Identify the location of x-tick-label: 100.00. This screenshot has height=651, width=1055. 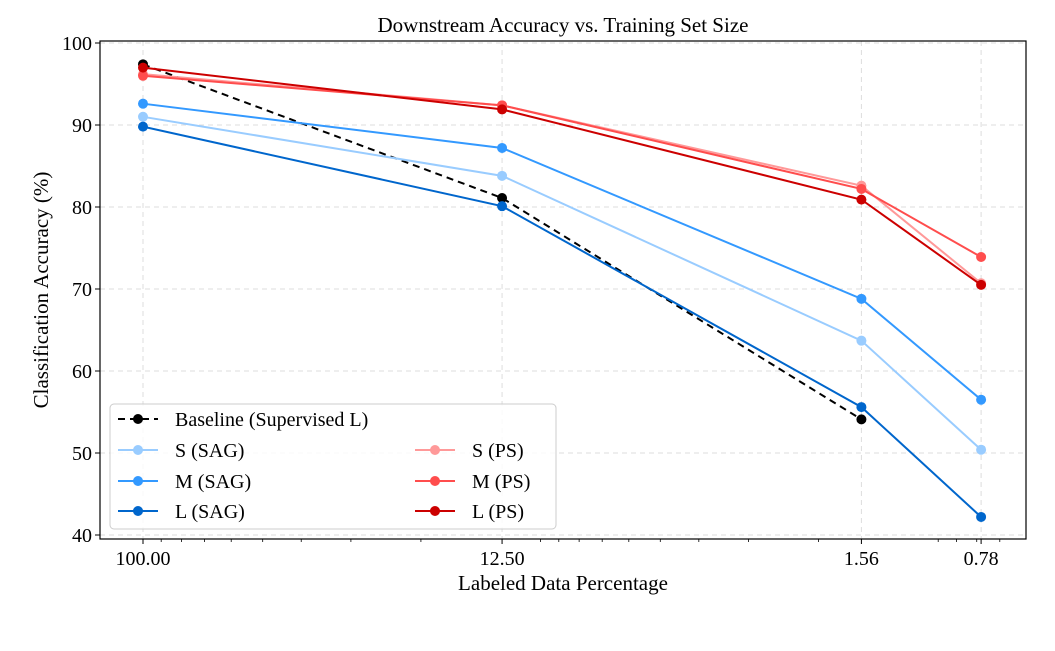
(143, 559).